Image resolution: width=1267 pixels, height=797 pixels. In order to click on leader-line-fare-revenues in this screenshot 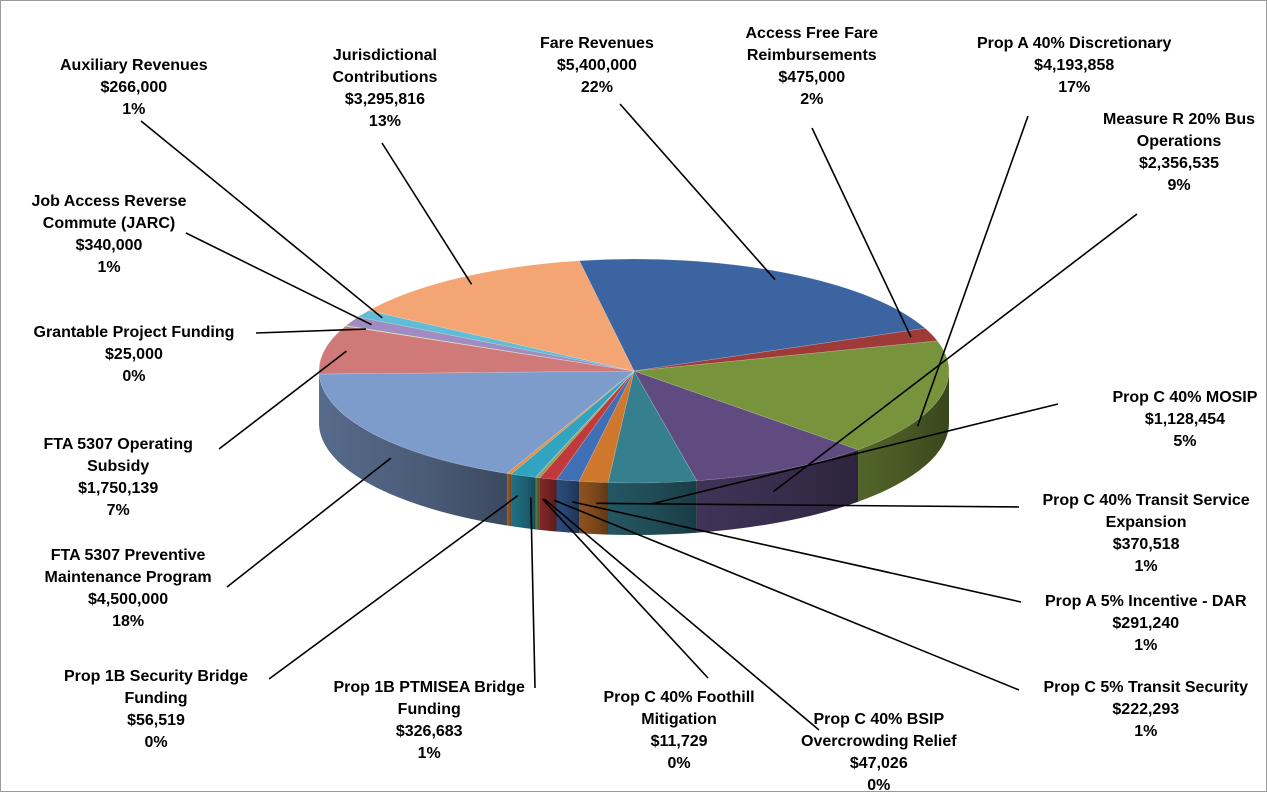, I will do `click(697, 192)`.